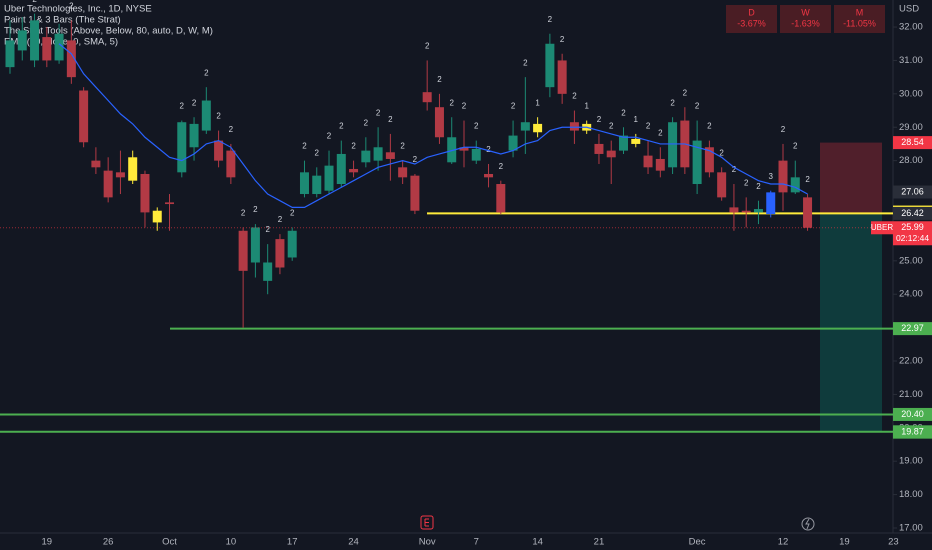 The height and width of the screenshot is (550, 932). Describe the element at coordinates (911, 60) in the screenshot. I see `y-tick-label: 31.00` at that location.